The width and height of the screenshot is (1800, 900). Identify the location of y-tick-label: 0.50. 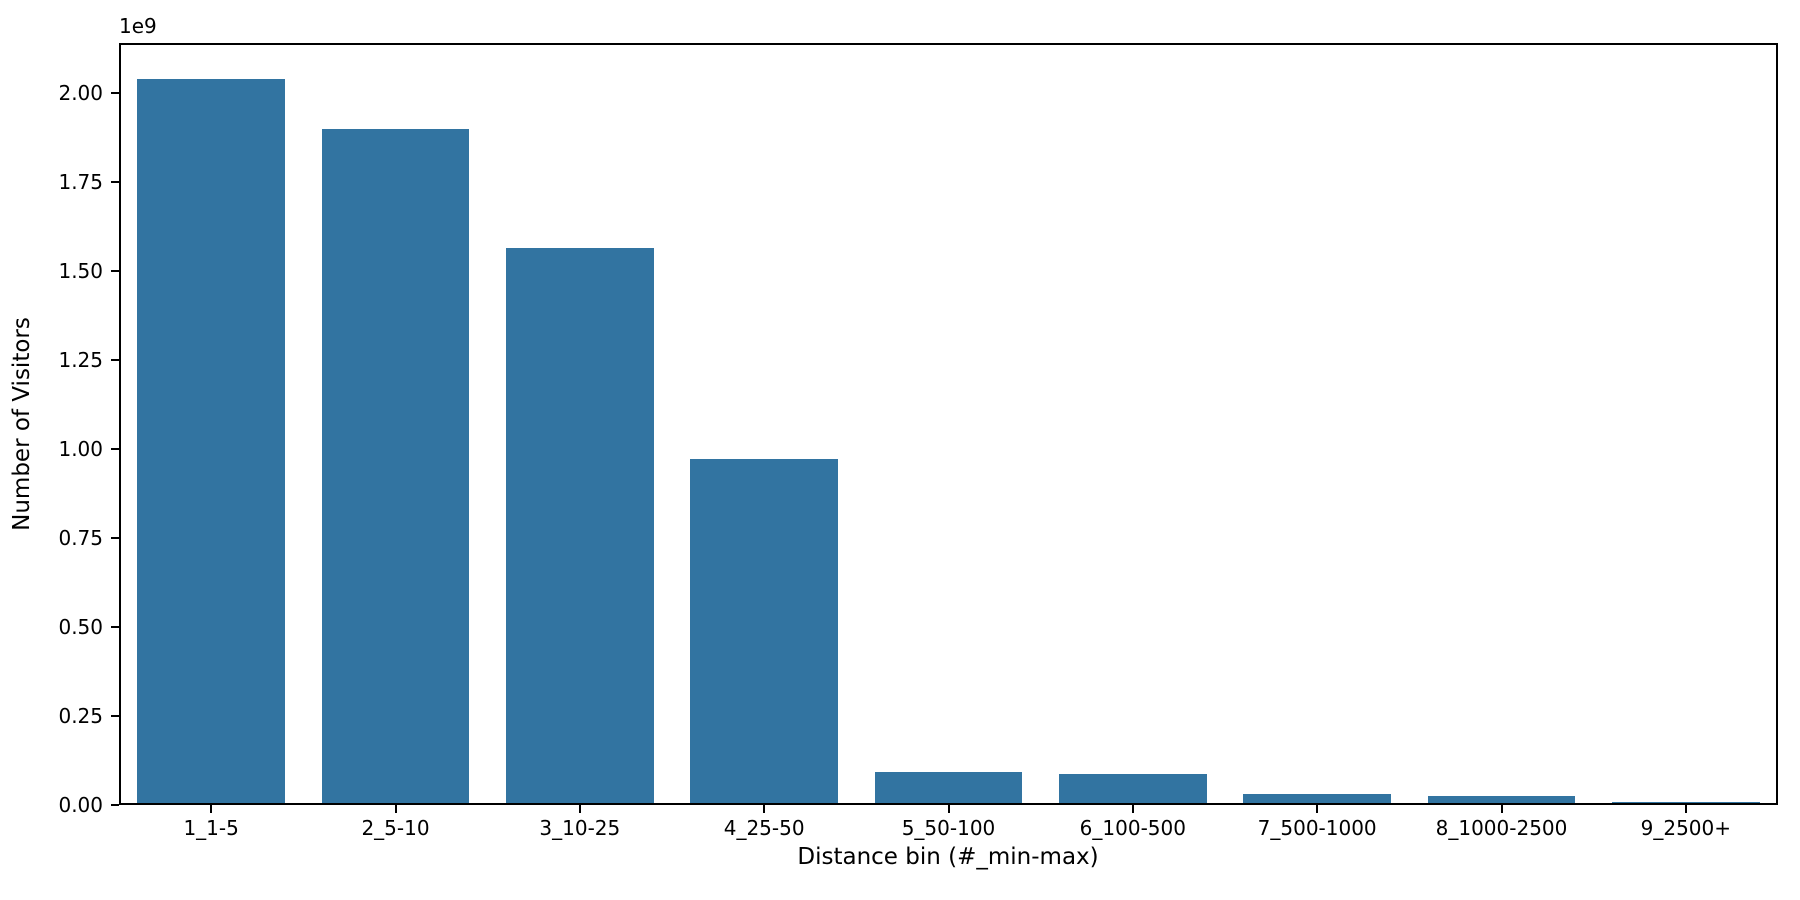
(80, 626).